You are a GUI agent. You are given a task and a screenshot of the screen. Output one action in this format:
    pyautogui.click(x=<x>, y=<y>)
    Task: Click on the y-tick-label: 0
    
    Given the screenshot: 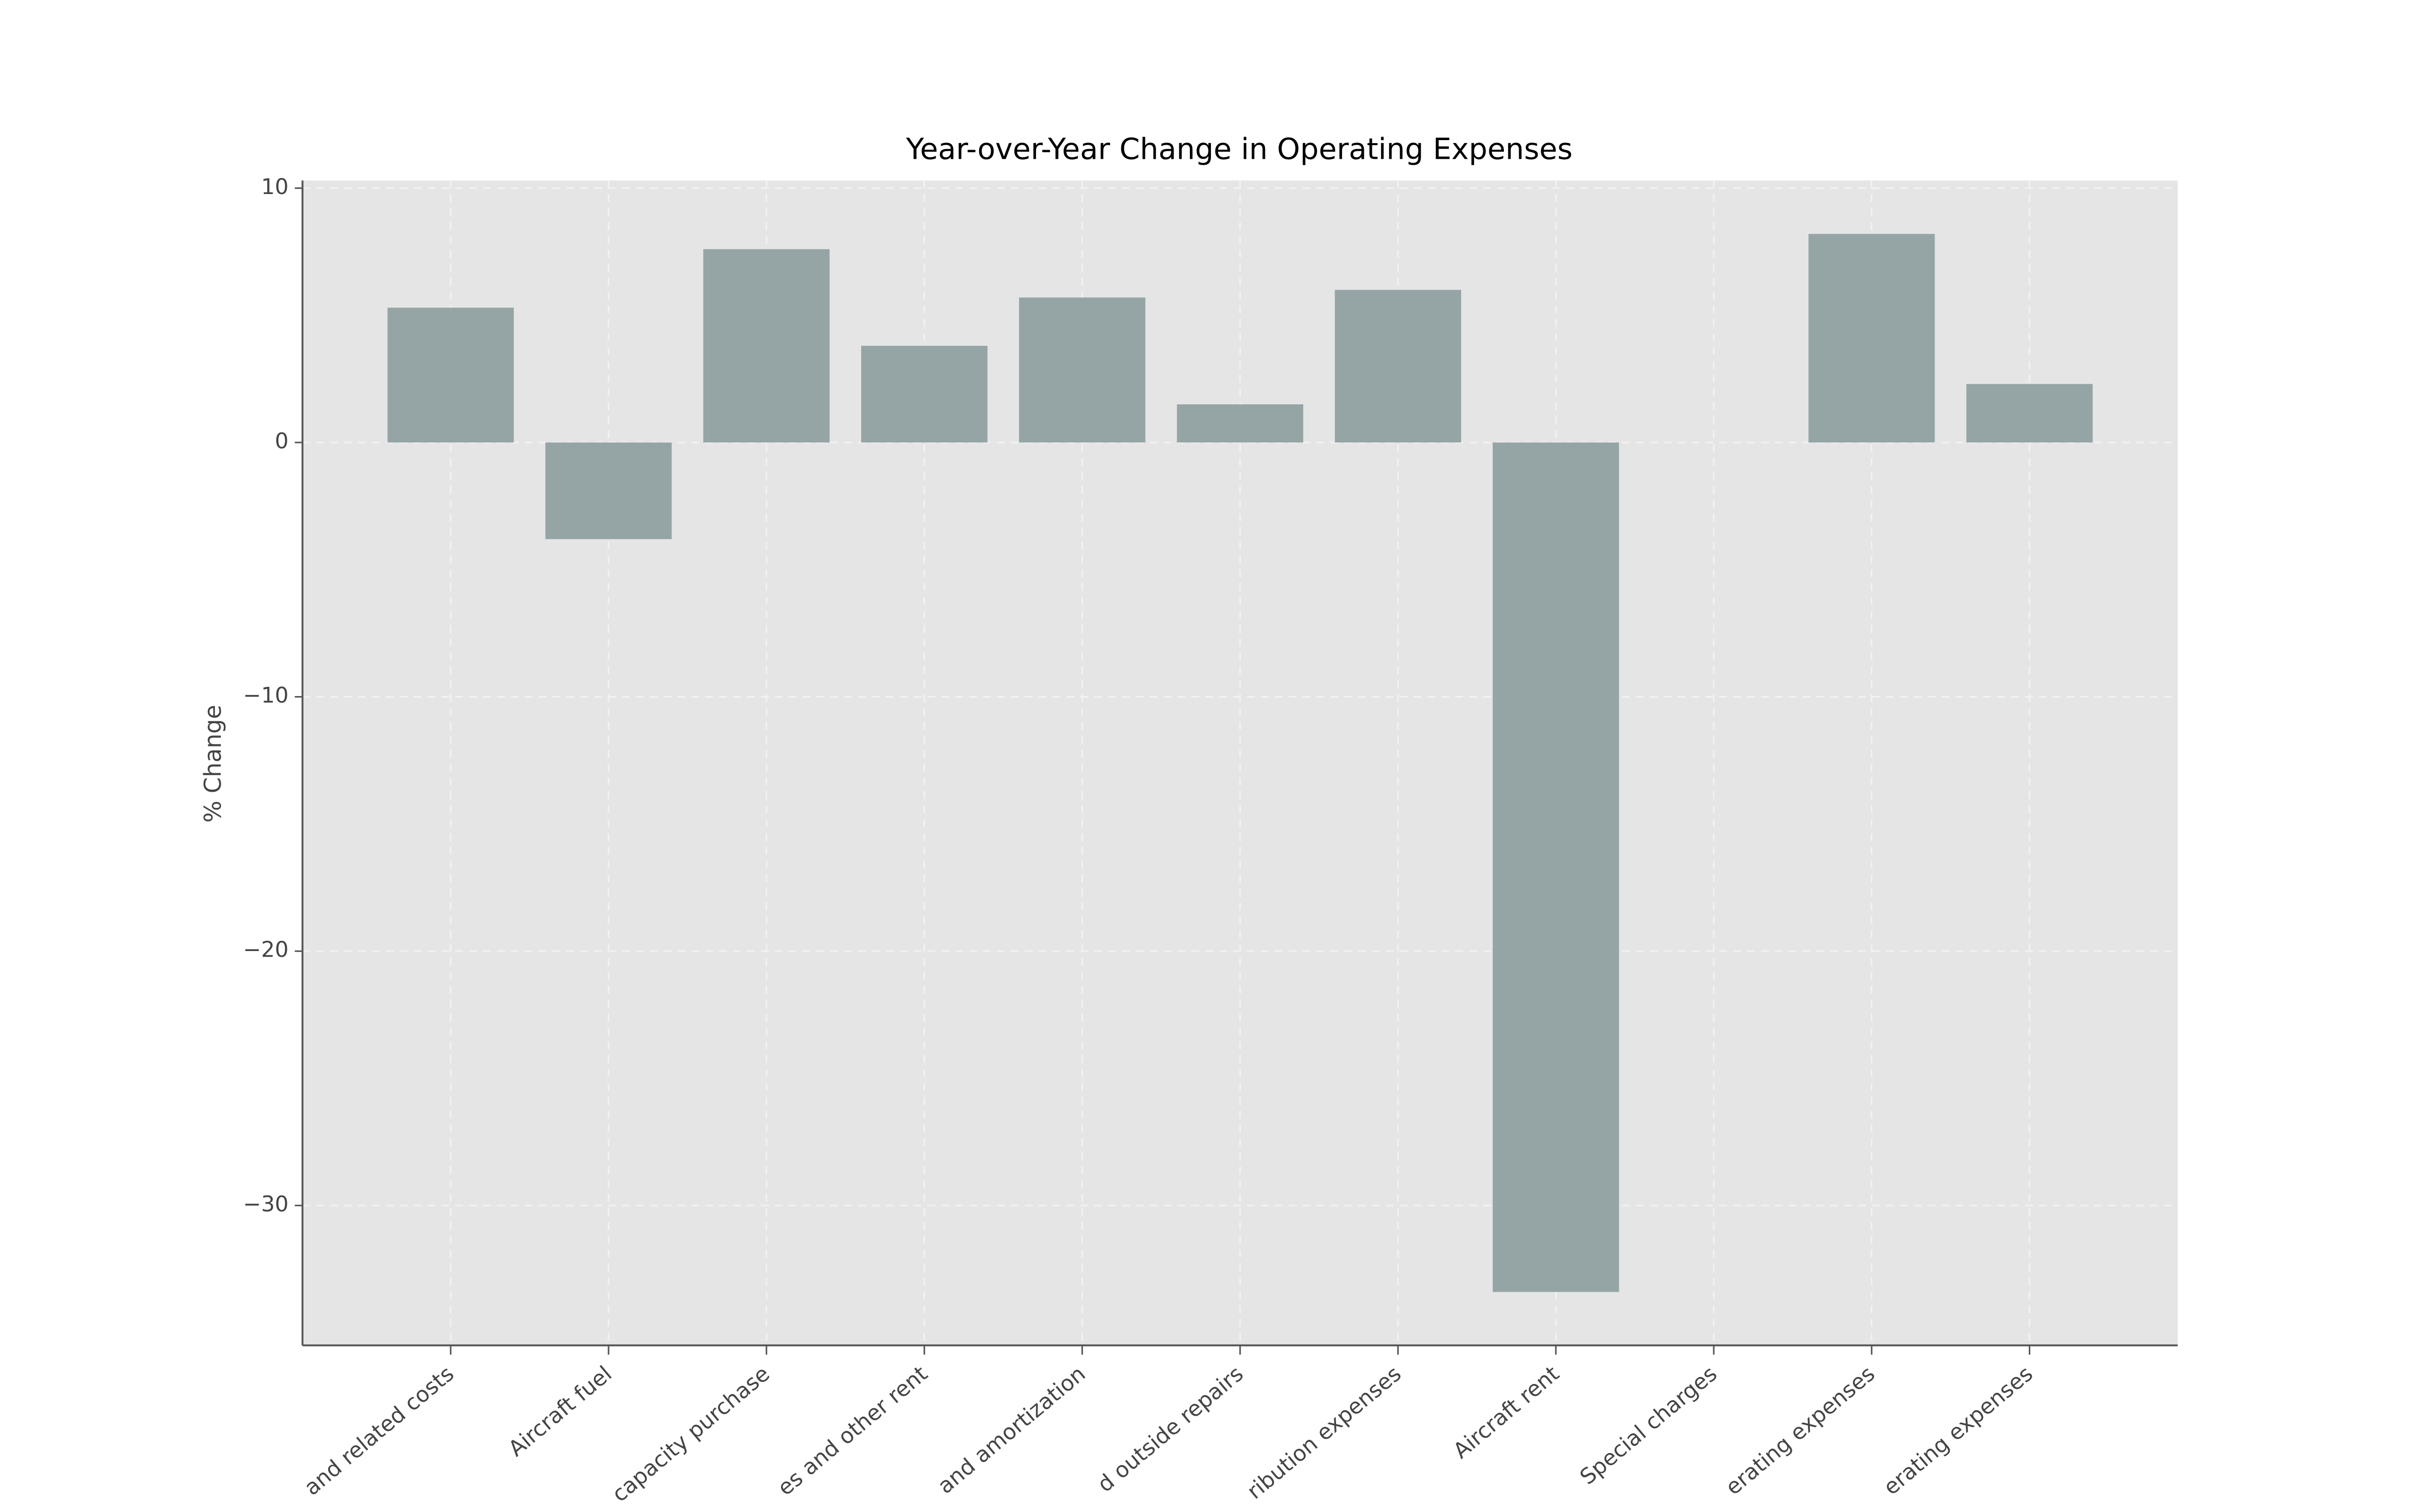 What is the action you would take?
    pyautogui.click(x=281, y=441)
    